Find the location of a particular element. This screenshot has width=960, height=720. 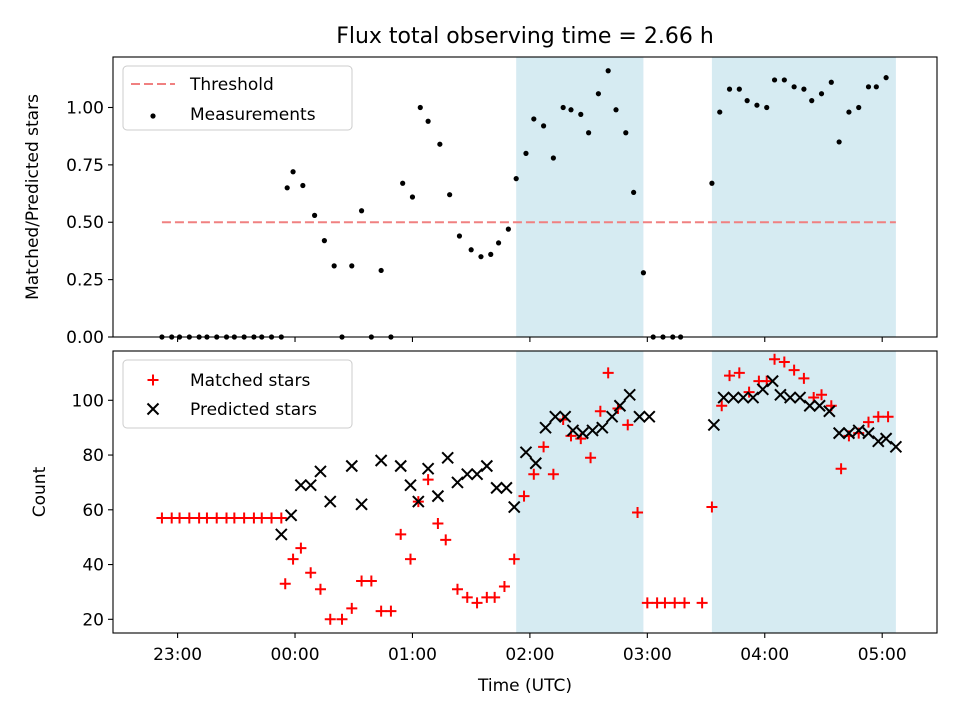

bottom-y-axis-label: Count is located at coordinates (40, 491).